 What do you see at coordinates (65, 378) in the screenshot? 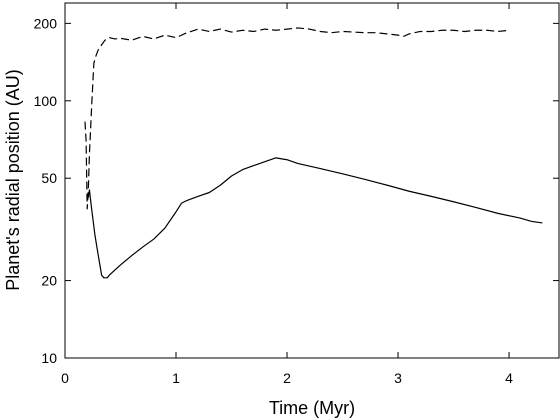
I see `x-tick-label: 0` at bounding box center [65, 378].